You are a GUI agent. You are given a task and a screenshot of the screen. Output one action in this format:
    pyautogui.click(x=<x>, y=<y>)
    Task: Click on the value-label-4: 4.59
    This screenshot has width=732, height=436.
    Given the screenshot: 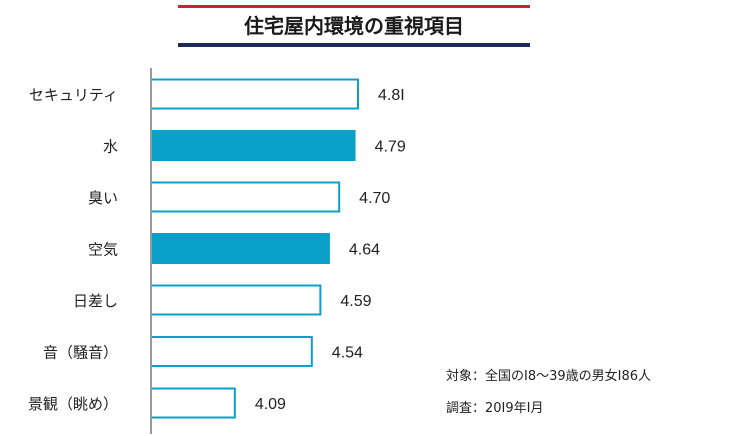 What is the action you would take?
    pyautogui.click(x=355, y=301)
    